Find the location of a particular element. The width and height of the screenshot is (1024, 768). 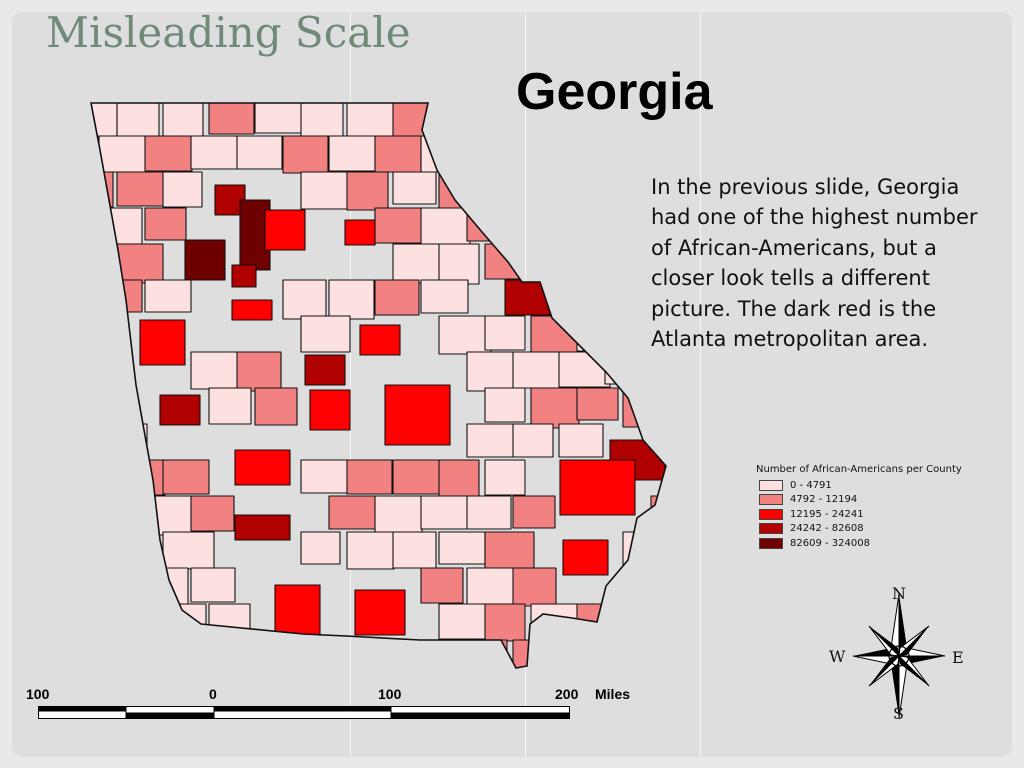

scale-label: 200 is located at coordinates (567, 694).